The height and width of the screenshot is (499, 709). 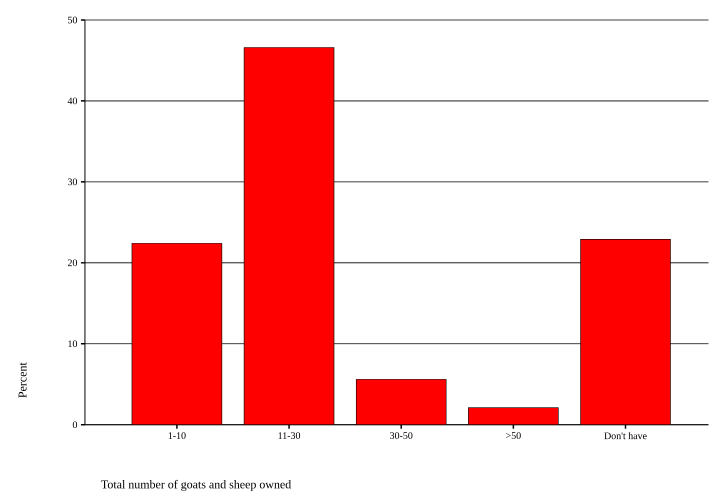 I want to click on x-tick-label: >50, so click(x=513, y=436).